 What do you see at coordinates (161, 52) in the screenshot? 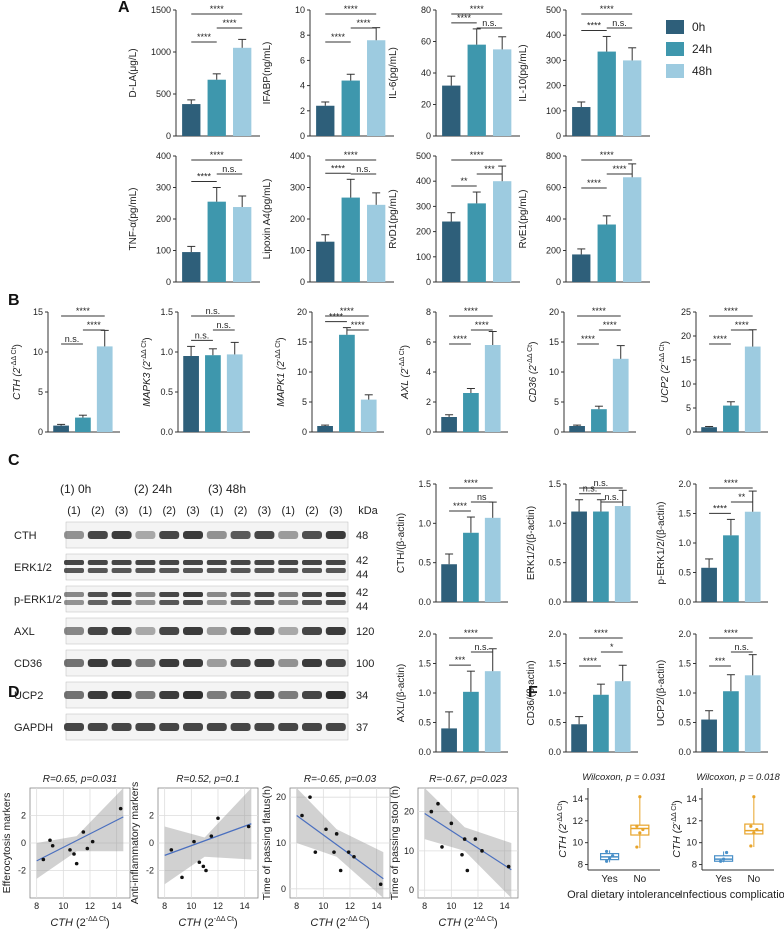
I see `y-tick-label: 1000` at bounding box center [161, 52].